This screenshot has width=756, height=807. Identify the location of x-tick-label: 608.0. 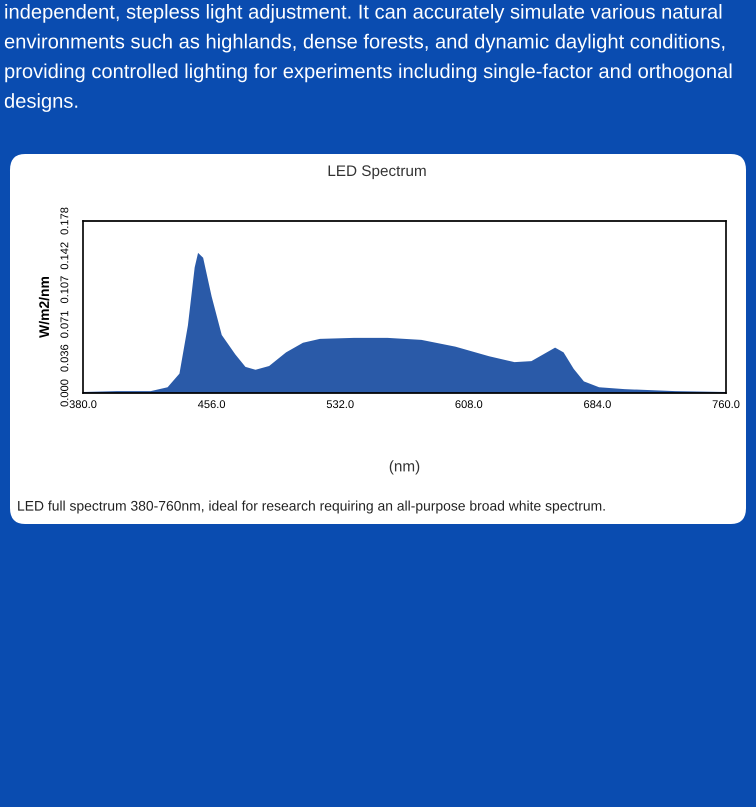
(468, 404).